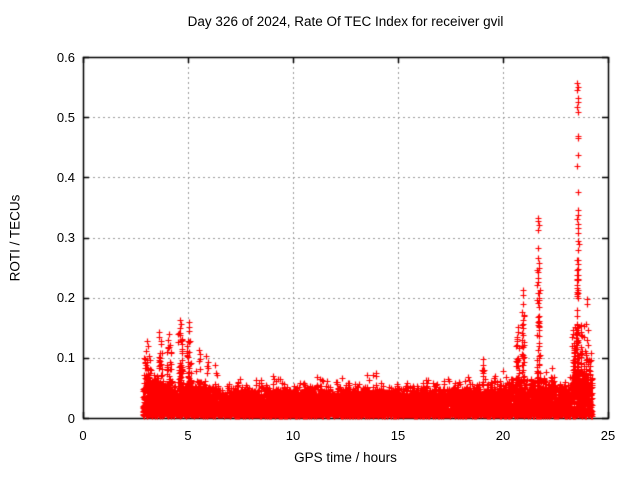 The height and width of the screenshot is (480, 640). What do you see at coordinates (15, 238) in the screenshot?
I see `y-axis-label: ROTI / TECUs` at bounding box center [15, 238].